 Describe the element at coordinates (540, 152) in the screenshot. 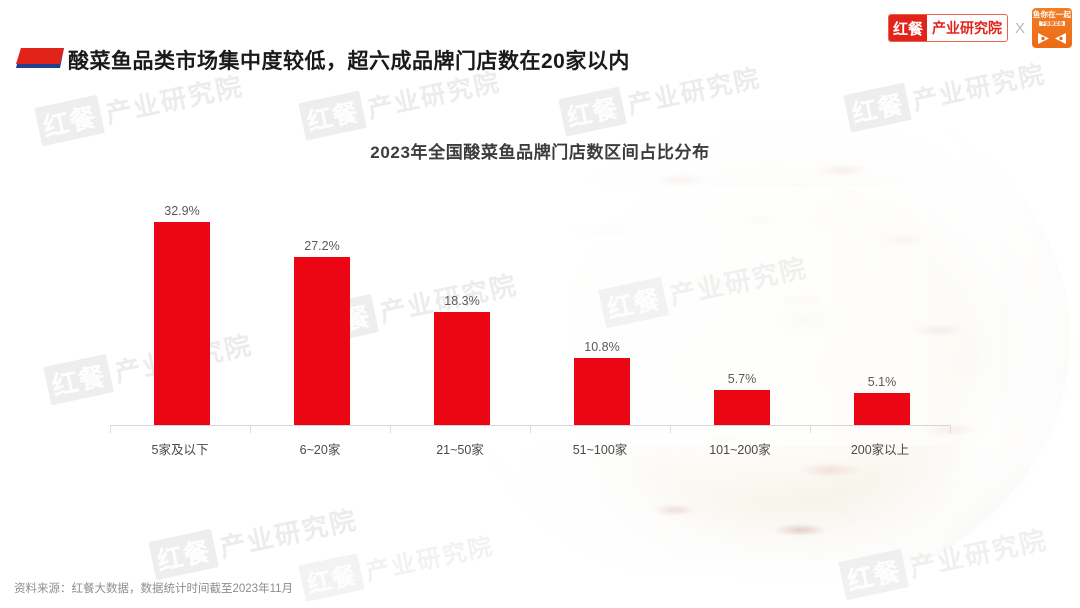

I see `chart-title: 2023年全国酸菜鱼品牌门店数区间占比分布` at that location.